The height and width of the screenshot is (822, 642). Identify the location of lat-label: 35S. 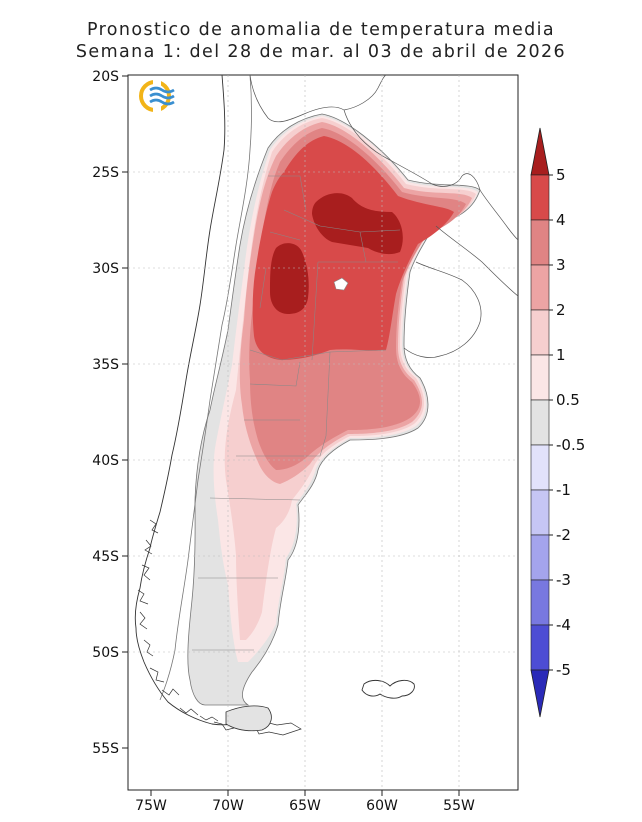
(105, 365).